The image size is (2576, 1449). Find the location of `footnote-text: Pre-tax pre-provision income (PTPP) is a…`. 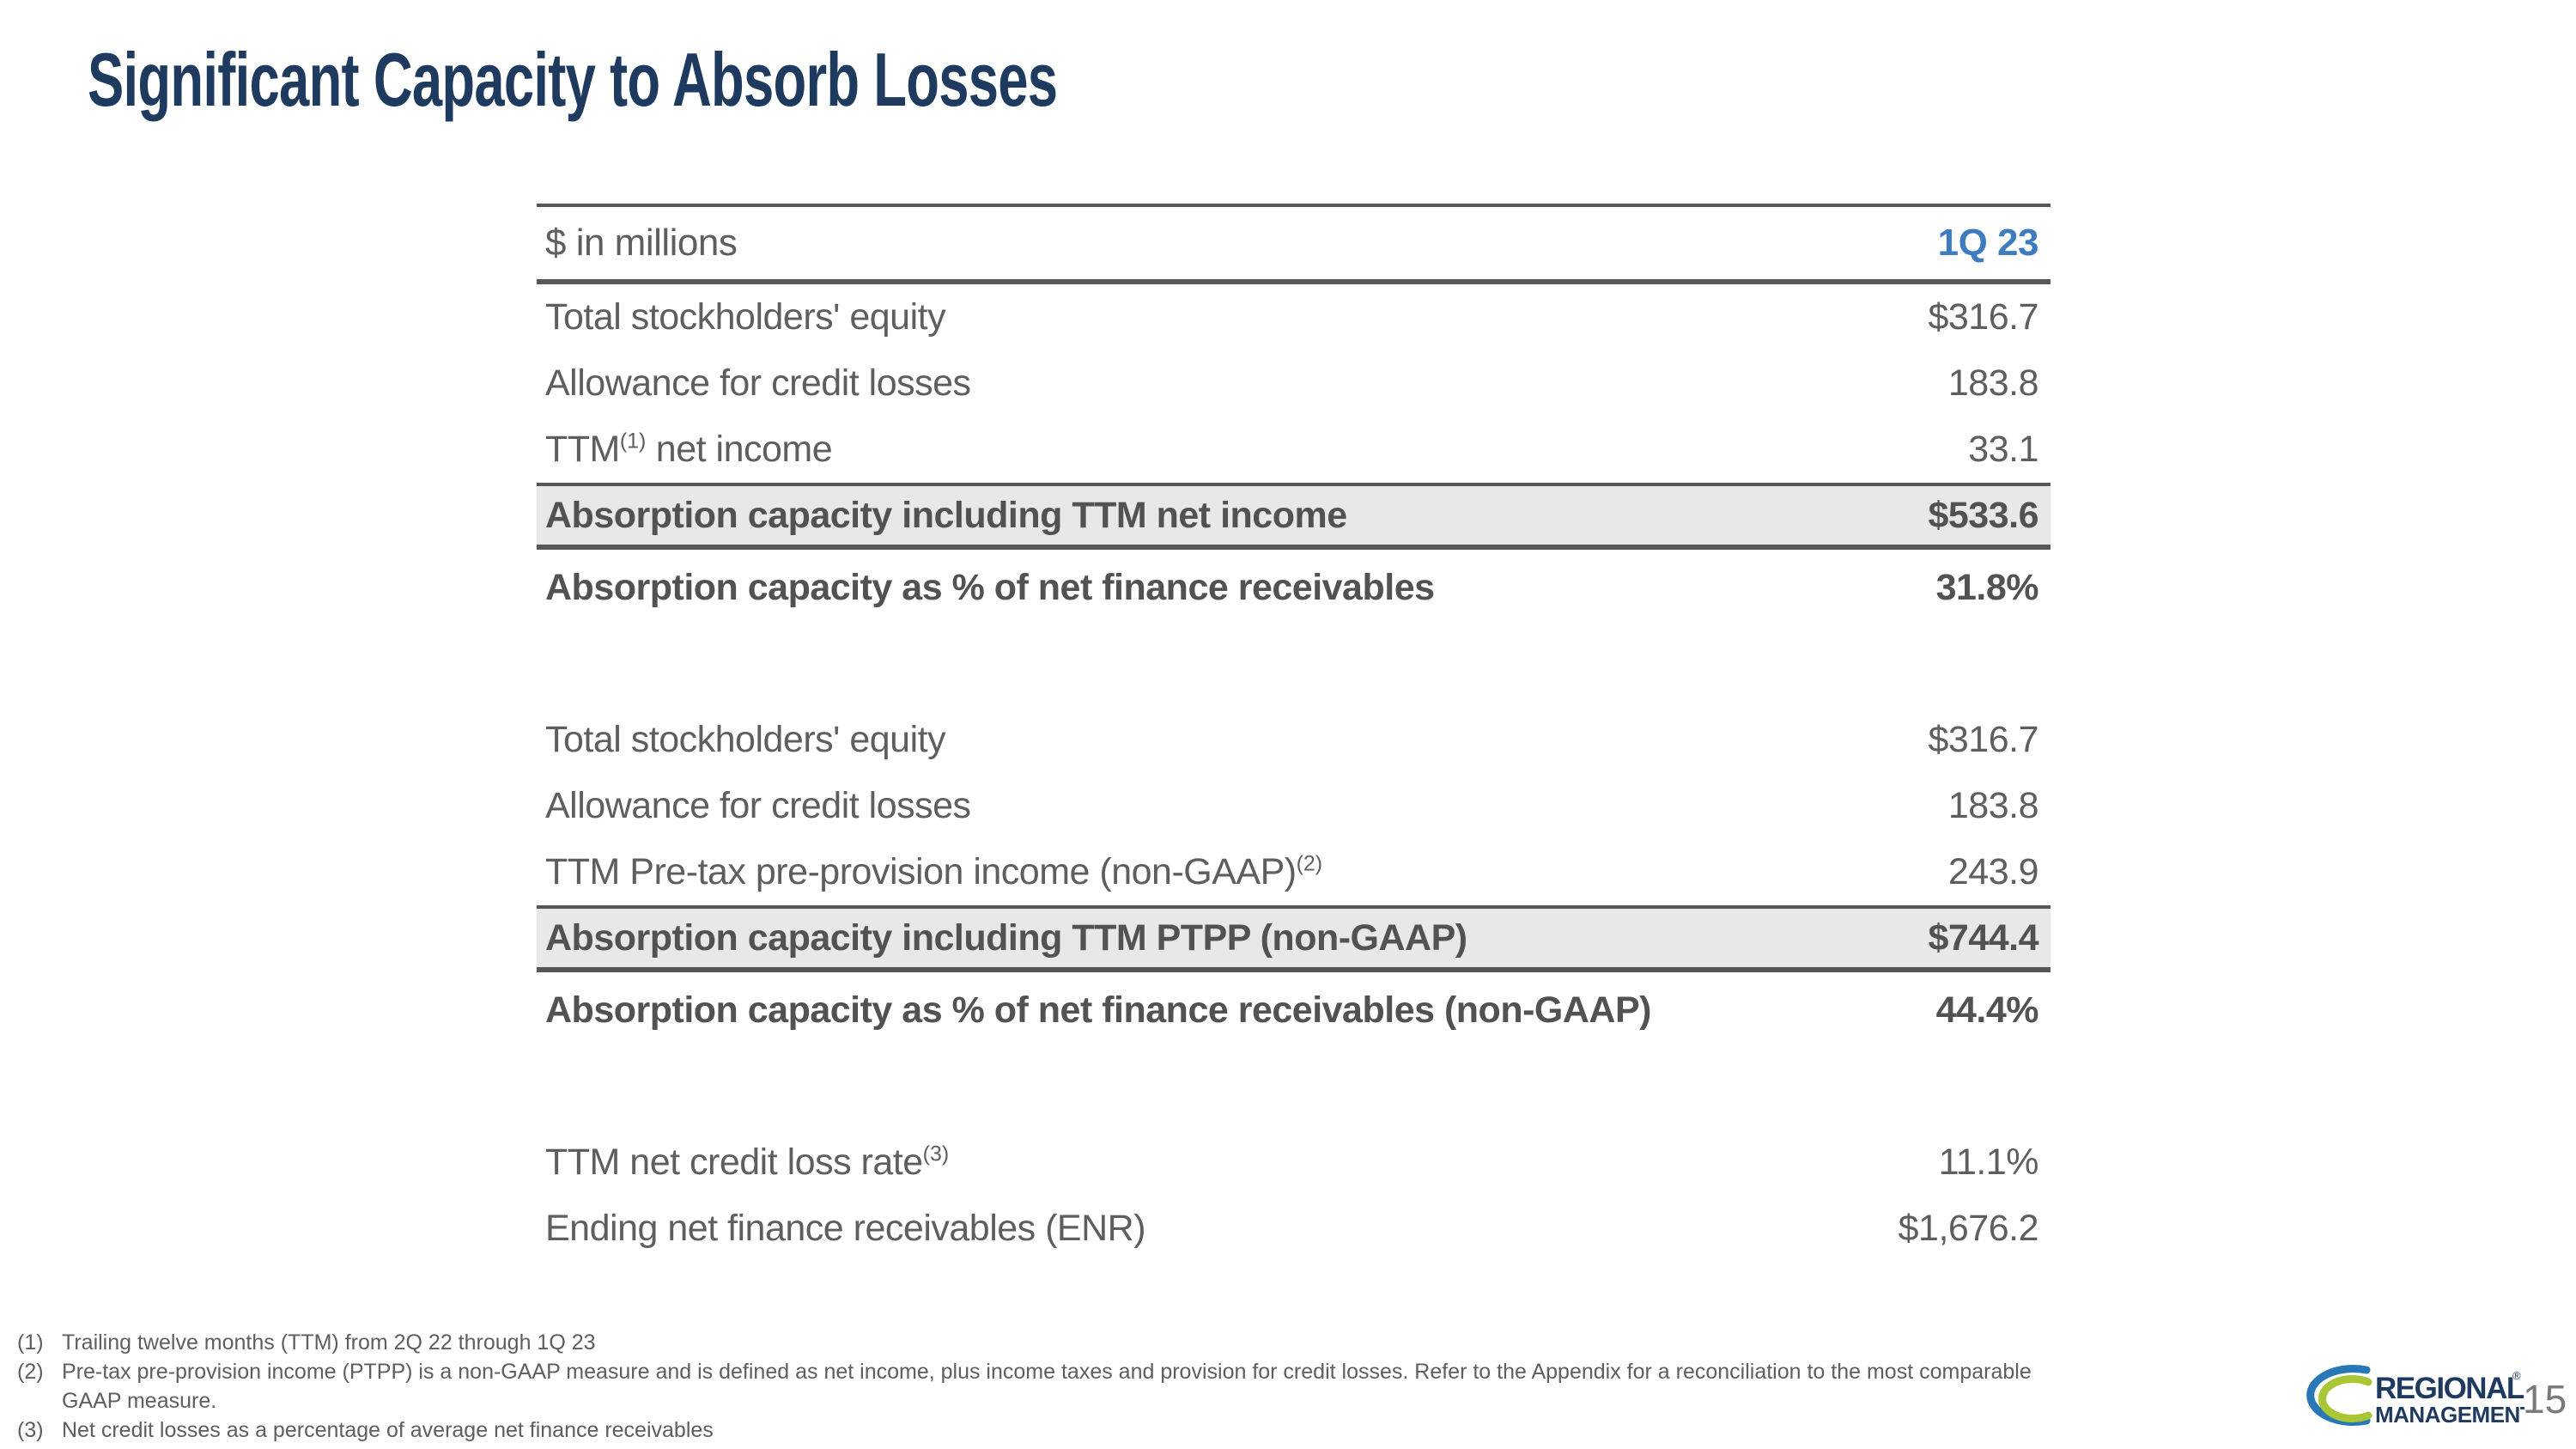

footnote-text: Pre-tax pre-provision income (PTPP) is a… is located at coordinates (1047, 1386).